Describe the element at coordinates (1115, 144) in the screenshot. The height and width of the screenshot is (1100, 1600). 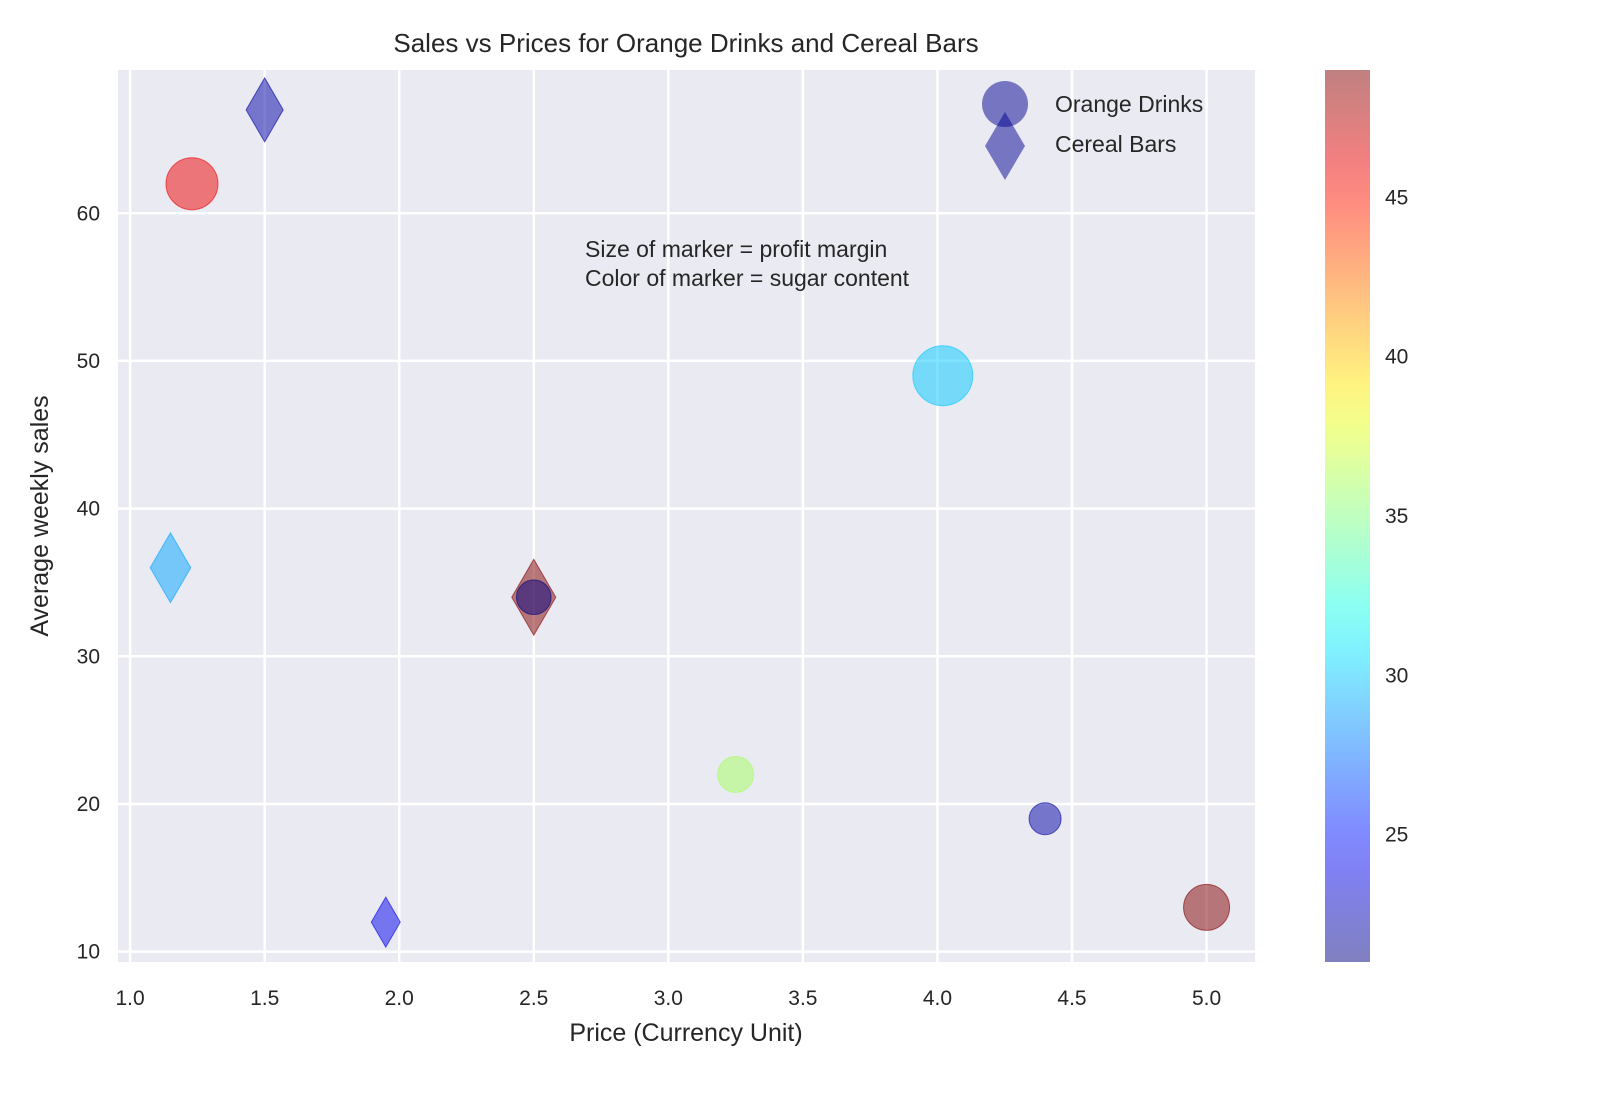
I see `legend-label-cereal-bars: Cereal Bars` at that location.